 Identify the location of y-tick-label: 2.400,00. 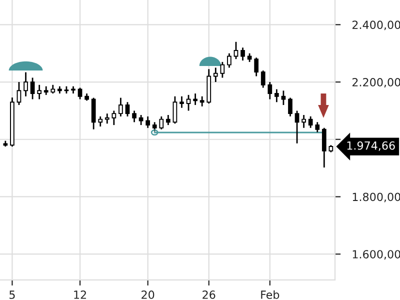
(376, 25).